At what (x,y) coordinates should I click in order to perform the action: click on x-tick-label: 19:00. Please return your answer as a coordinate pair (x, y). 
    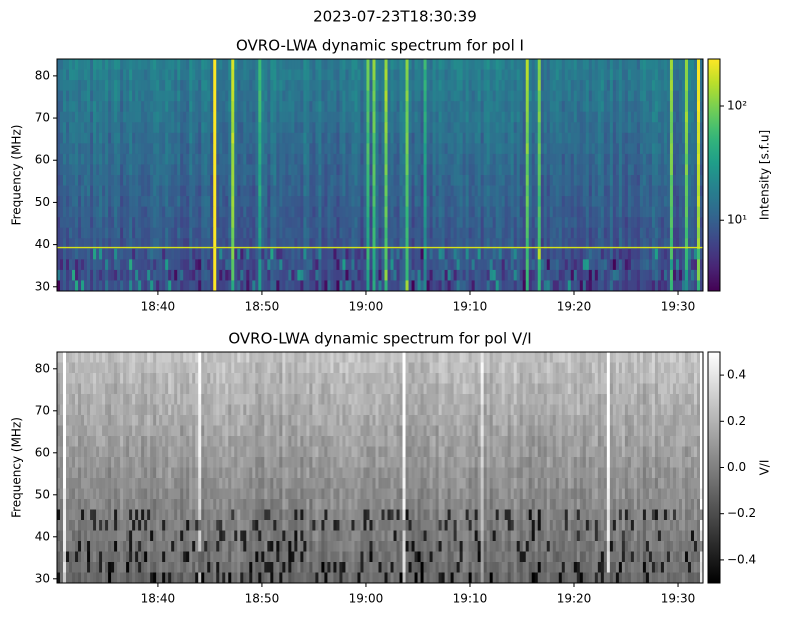
    Looking at the image, I should click on (366, 307).